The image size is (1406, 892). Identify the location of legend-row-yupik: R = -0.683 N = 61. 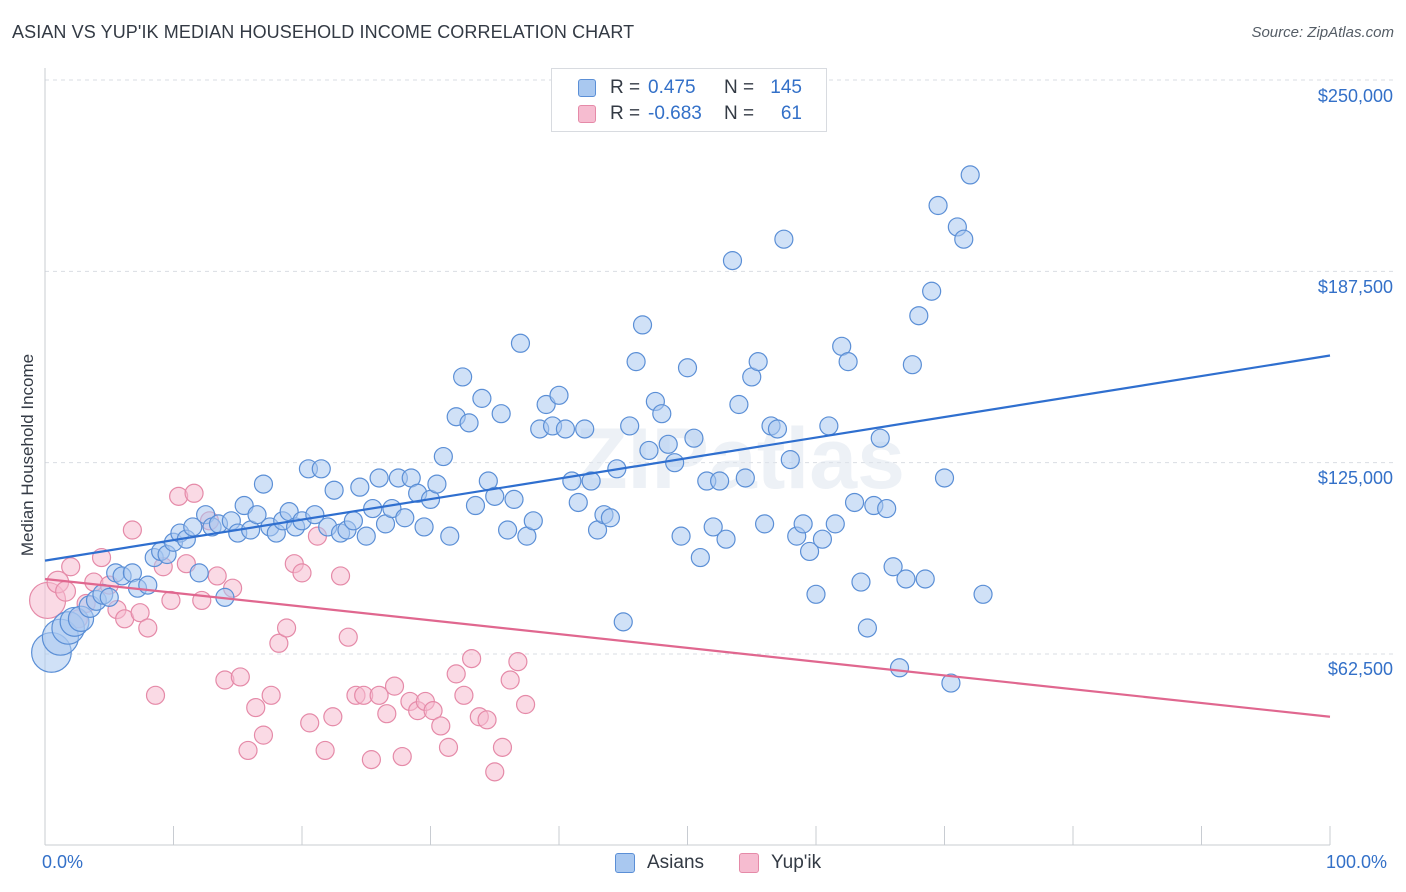
(677, 114).